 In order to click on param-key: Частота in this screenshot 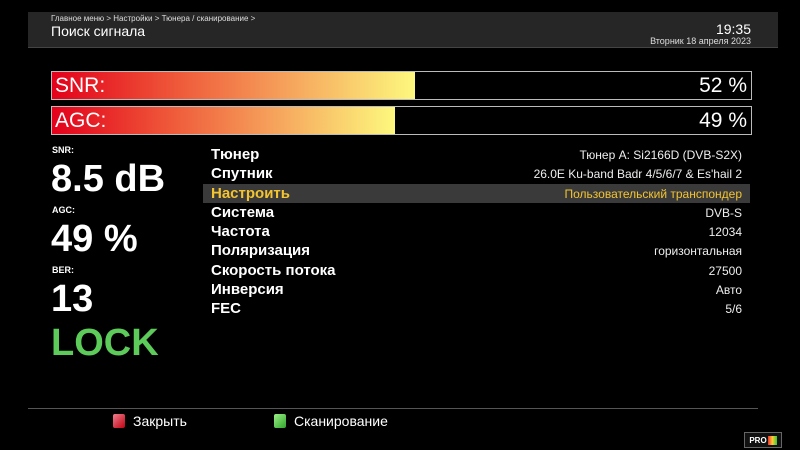, I will do `click(240, 232)`.